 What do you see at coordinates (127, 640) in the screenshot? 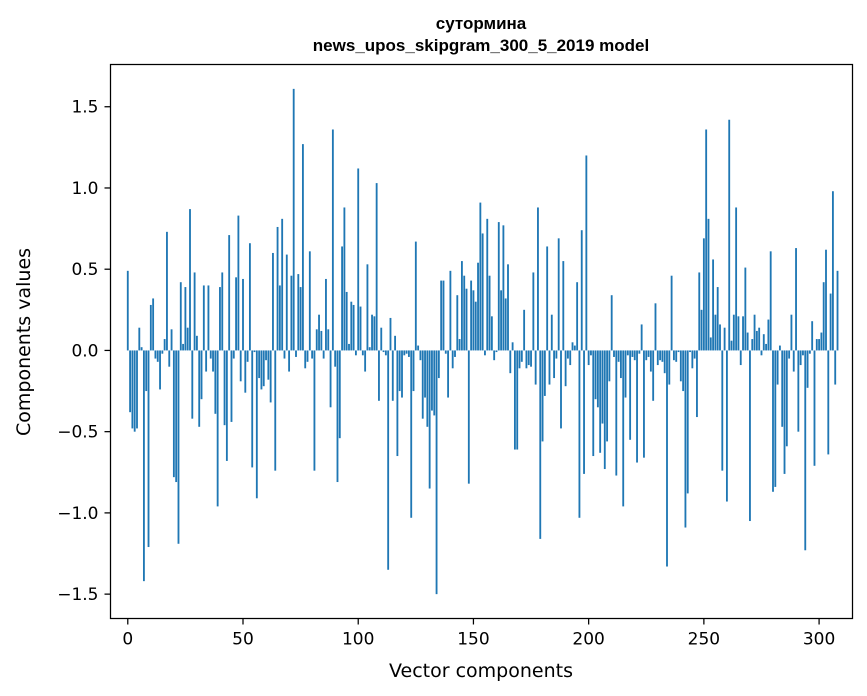
I see `x-tick-label: 0` at bounding box center [127, 640].